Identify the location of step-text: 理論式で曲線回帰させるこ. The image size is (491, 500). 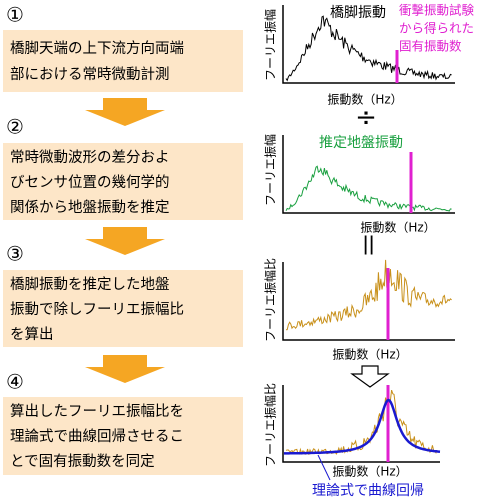
(97, 436).